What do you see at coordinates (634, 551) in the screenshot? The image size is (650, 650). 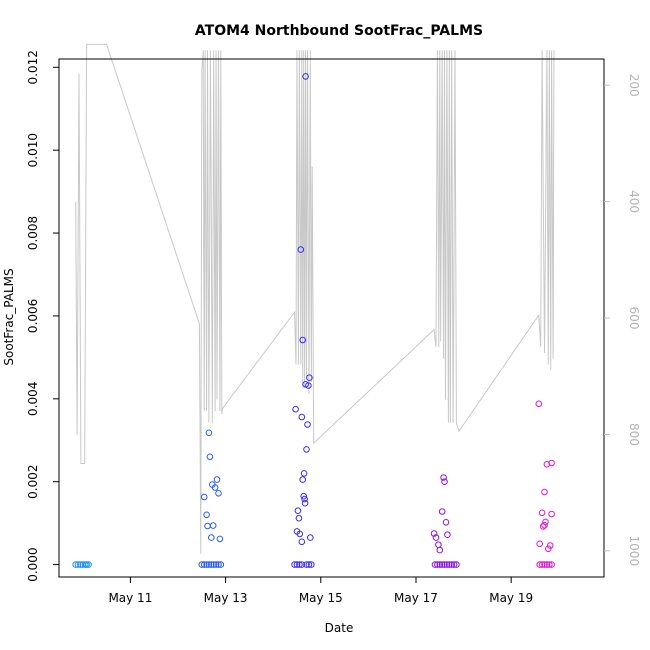 I see `y2-tick-label: 1000` at bounding box center [634, 551].